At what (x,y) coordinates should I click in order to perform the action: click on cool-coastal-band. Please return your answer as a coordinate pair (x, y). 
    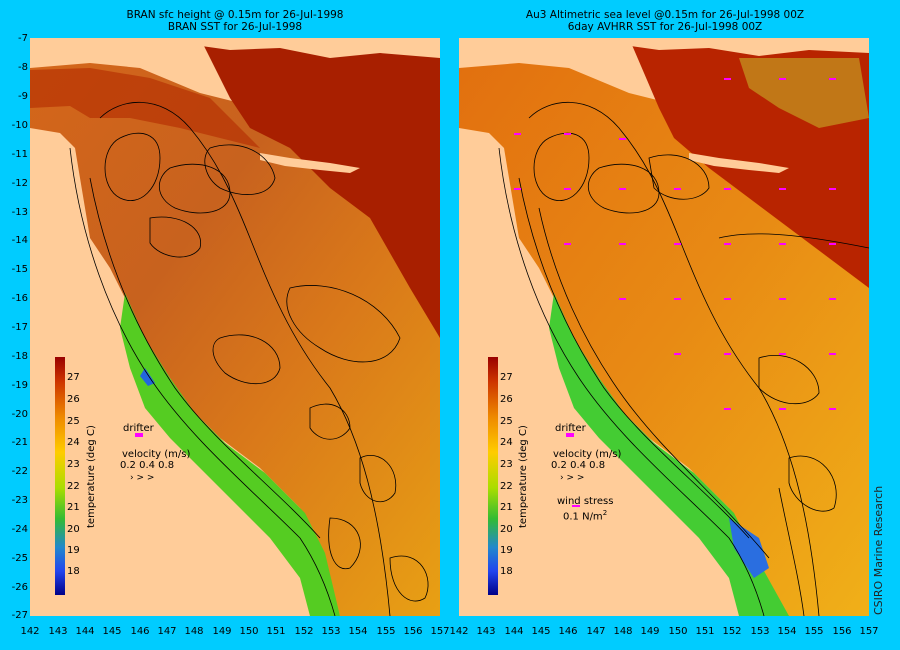
    Looking at the image, I should click on (669, 454).